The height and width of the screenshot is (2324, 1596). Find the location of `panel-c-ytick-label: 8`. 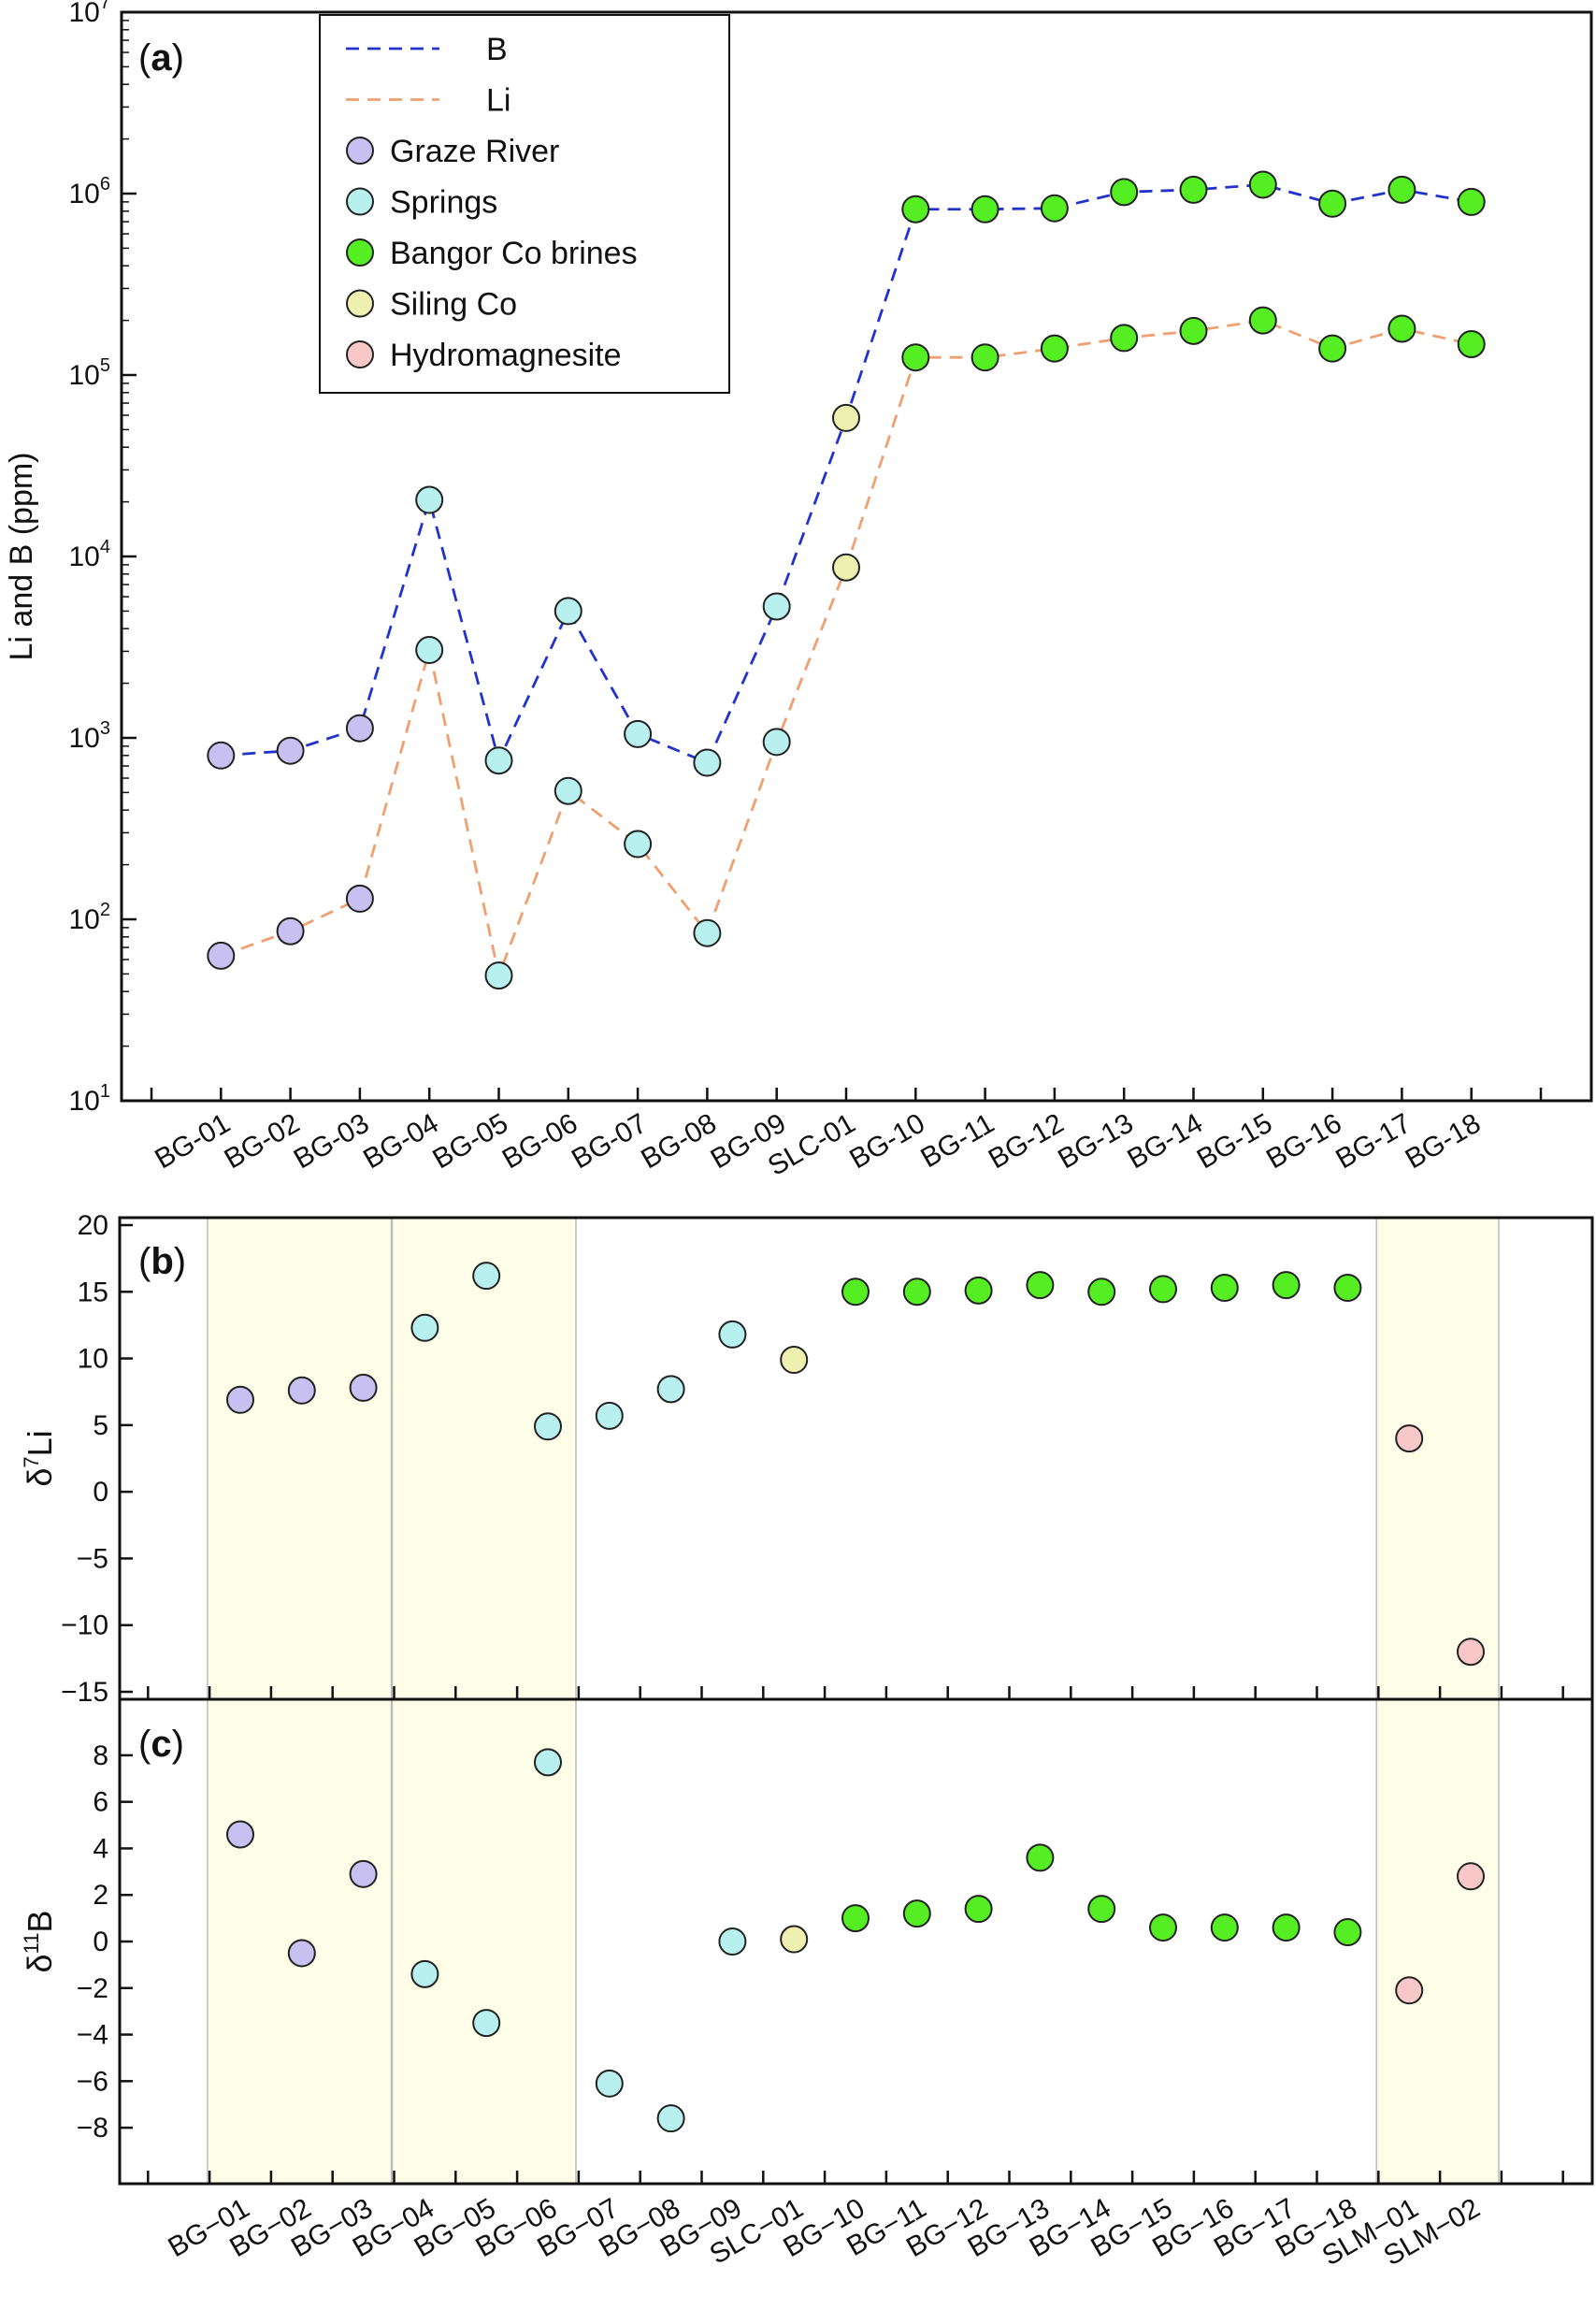

panel-c-ytick-label: 8 is located at coordinates (100, 1755).